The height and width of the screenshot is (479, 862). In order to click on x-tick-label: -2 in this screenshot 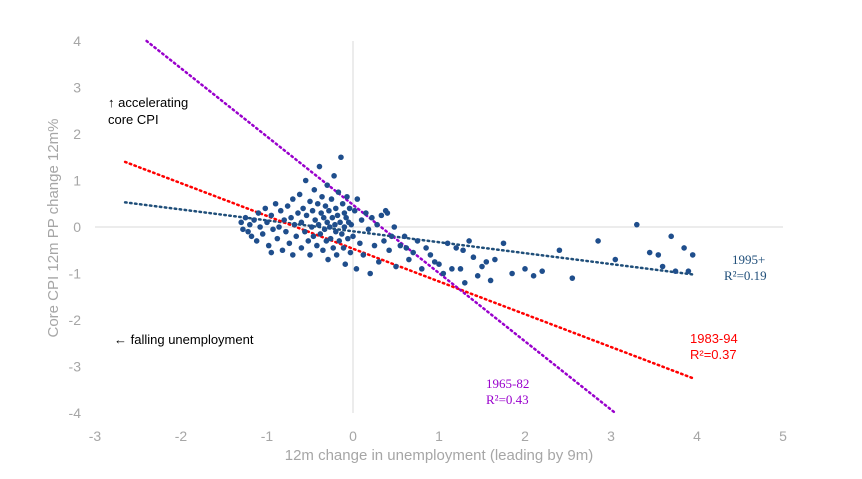, I will do `click(181, 436)`.